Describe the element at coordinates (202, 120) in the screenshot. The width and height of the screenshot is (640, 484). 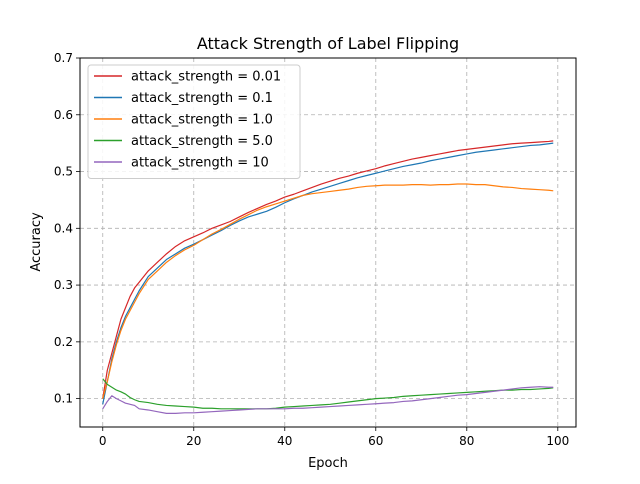
I see `legend-label: attack_strength = 1.0` at that location.